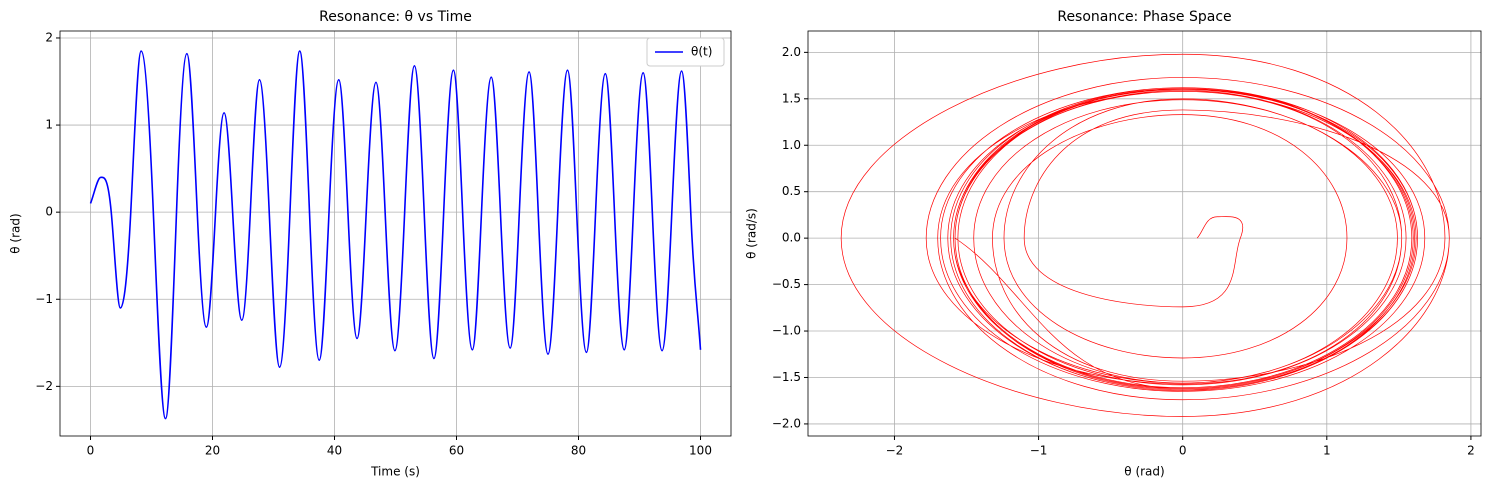 The height and width of the screenshot is (490, 1489). What do you see at coordinates (1144, 472) in the screenshot?
I see `x-axis-label: θ (rad)` at bounding box center [1144, 472].